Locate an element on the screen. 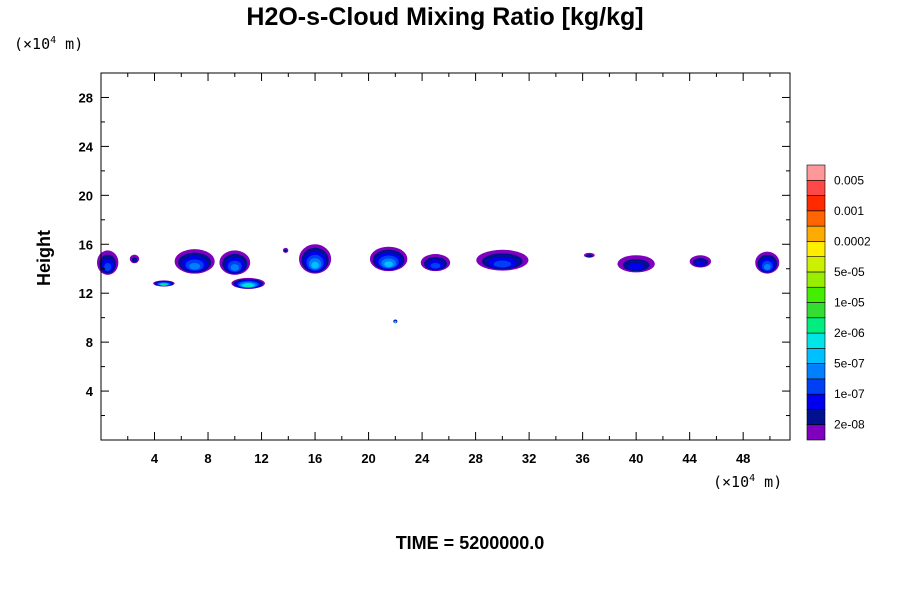 This screenshot has width=900, height=600. x-tick-label: 16 is located at coordinates (315, 458).